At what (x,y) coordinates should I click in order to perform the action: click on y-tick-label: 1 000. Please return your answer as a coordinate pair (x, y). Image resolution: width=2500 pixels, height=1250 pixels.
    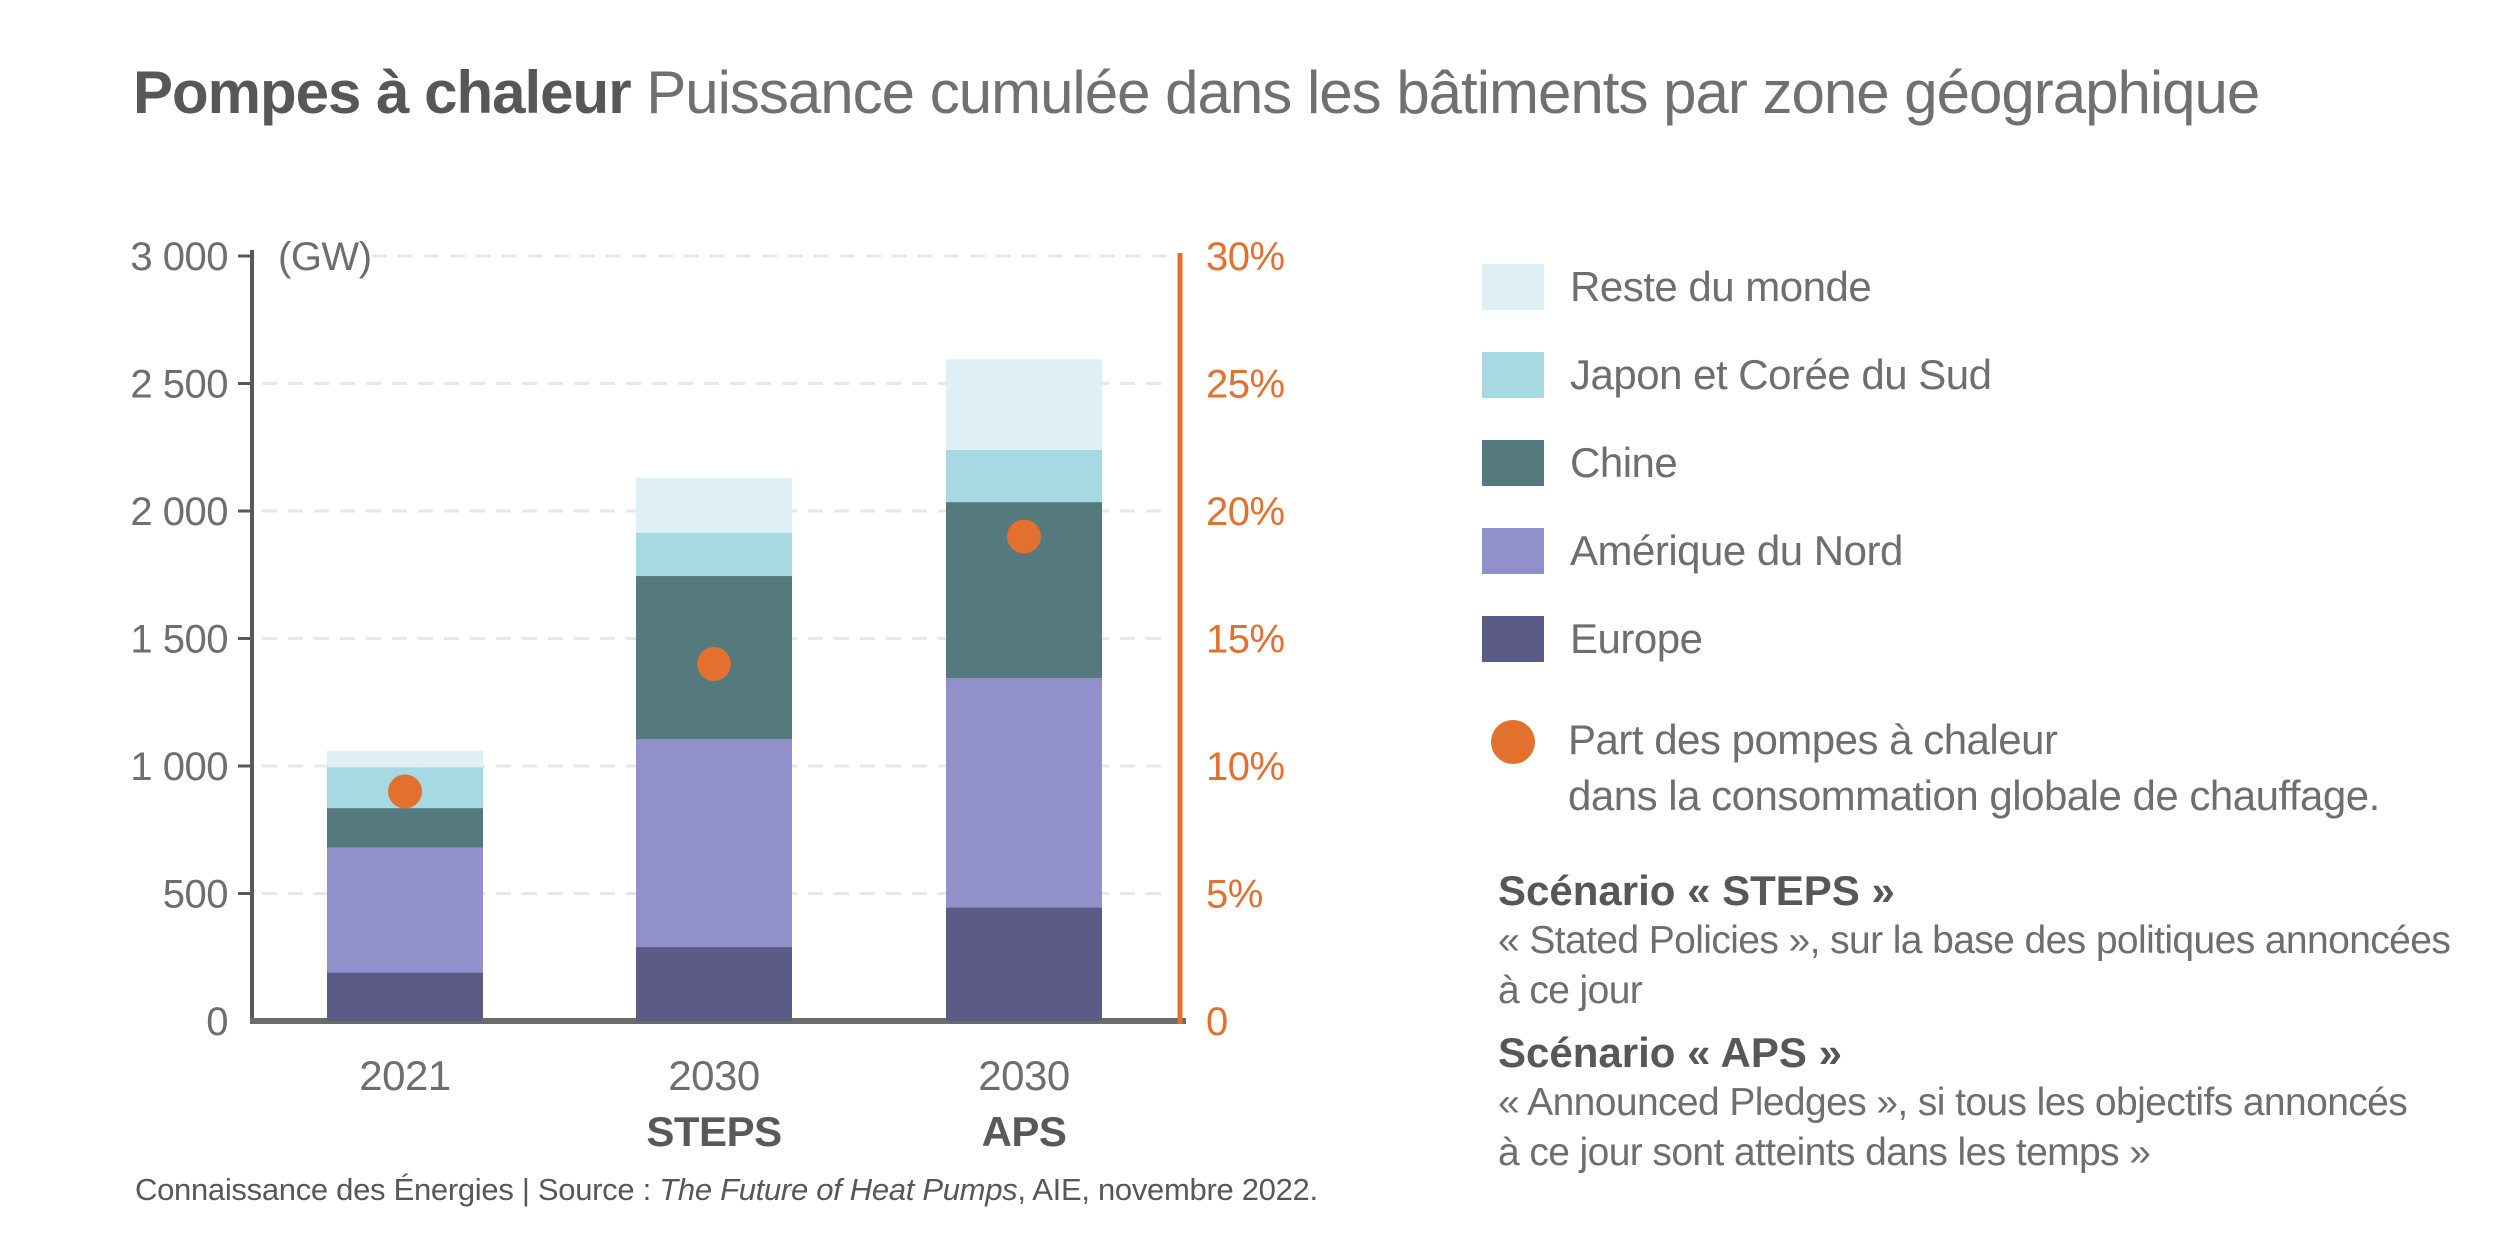
    Looking at the image, I should click on (179, 767).